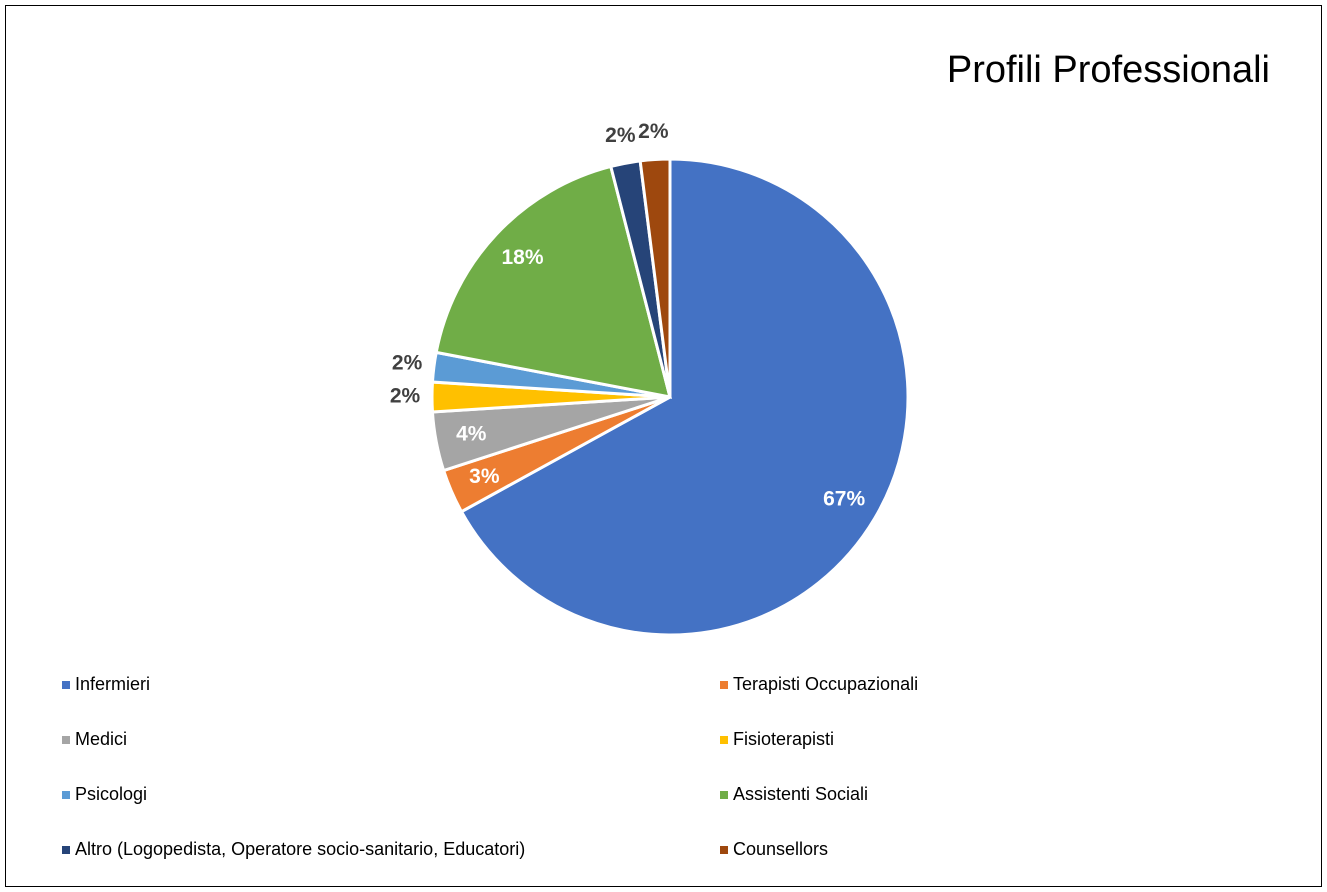  I want to click on legend-label: Counsellors, so click(780, 849).